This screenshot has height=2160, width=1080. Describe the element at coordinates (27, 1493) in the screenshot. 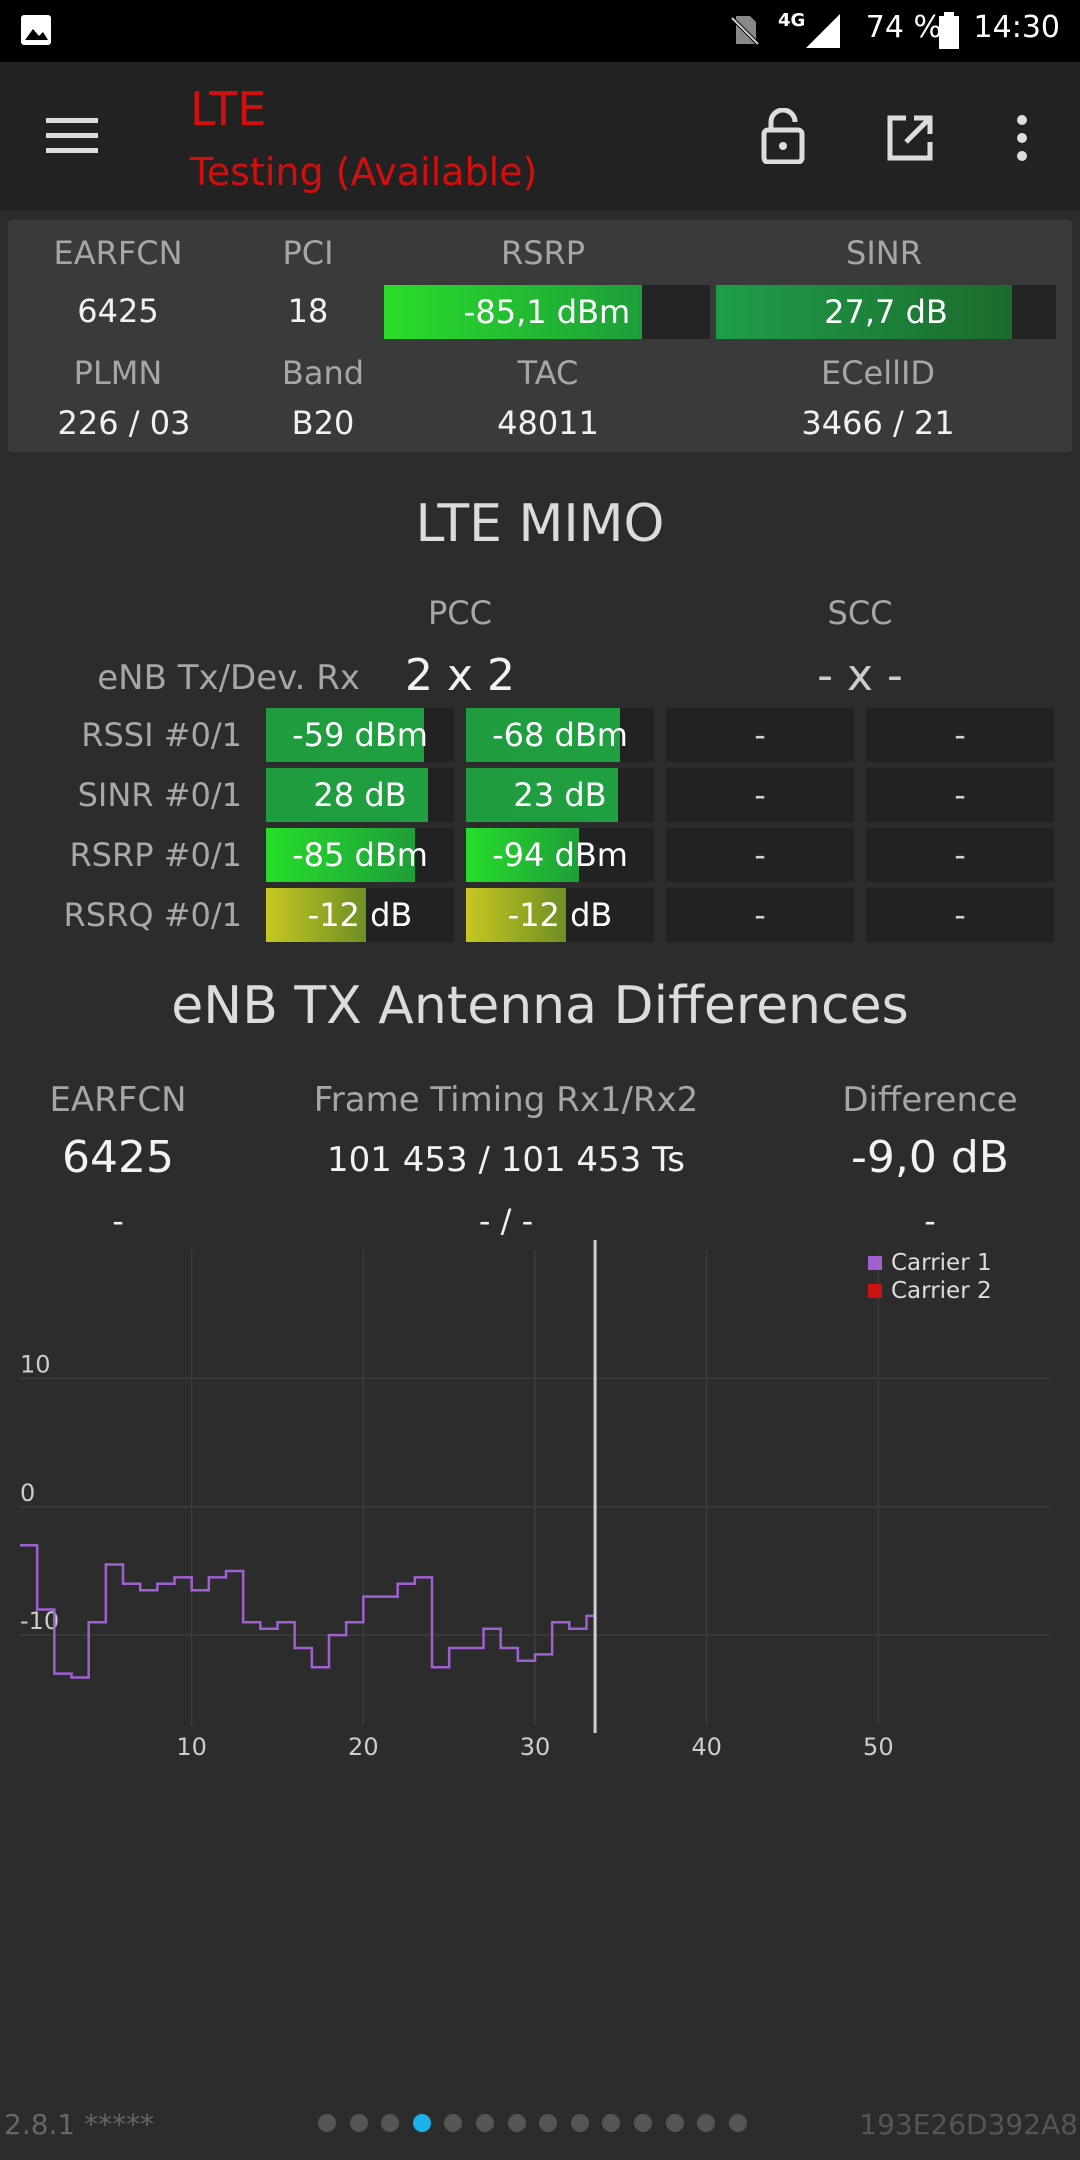

I see `y-tick-label: 0` at that location.